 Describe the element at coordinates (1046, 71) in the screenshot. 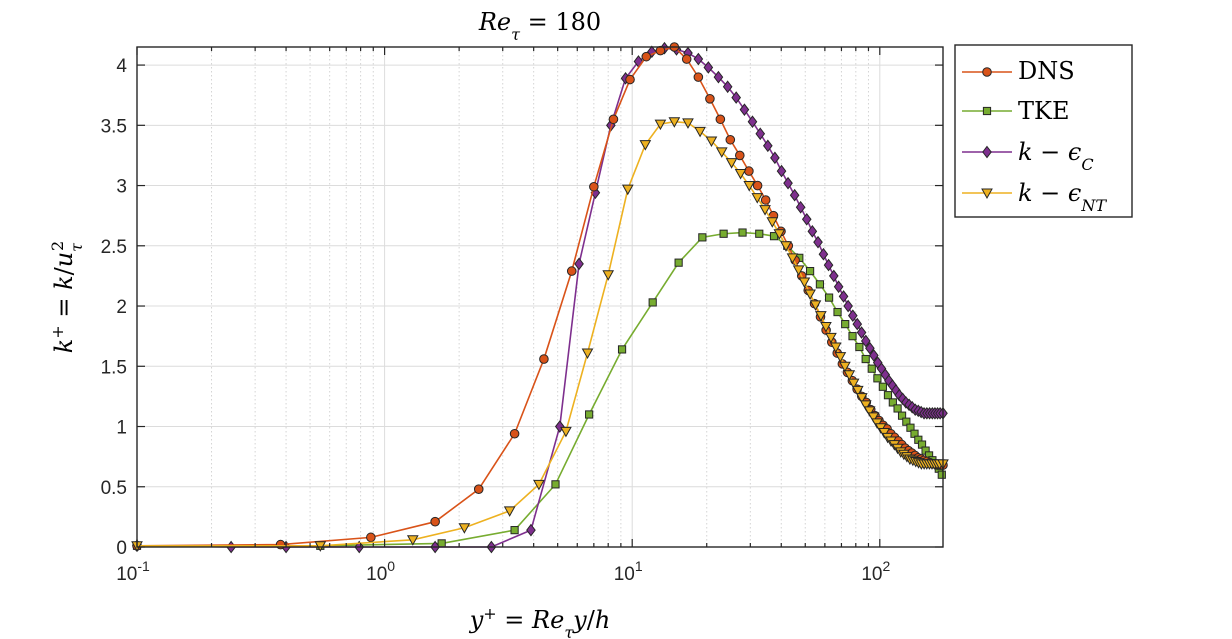

I see `legend-label-dns: DNS` at that location.